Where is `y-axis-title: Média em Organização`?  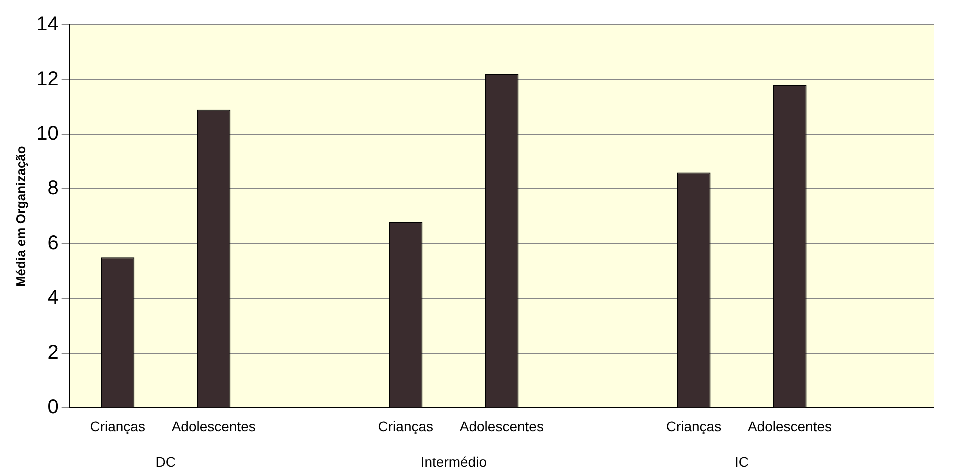
y-axis-title: Média em Organização is located at coordinates (20, 217).